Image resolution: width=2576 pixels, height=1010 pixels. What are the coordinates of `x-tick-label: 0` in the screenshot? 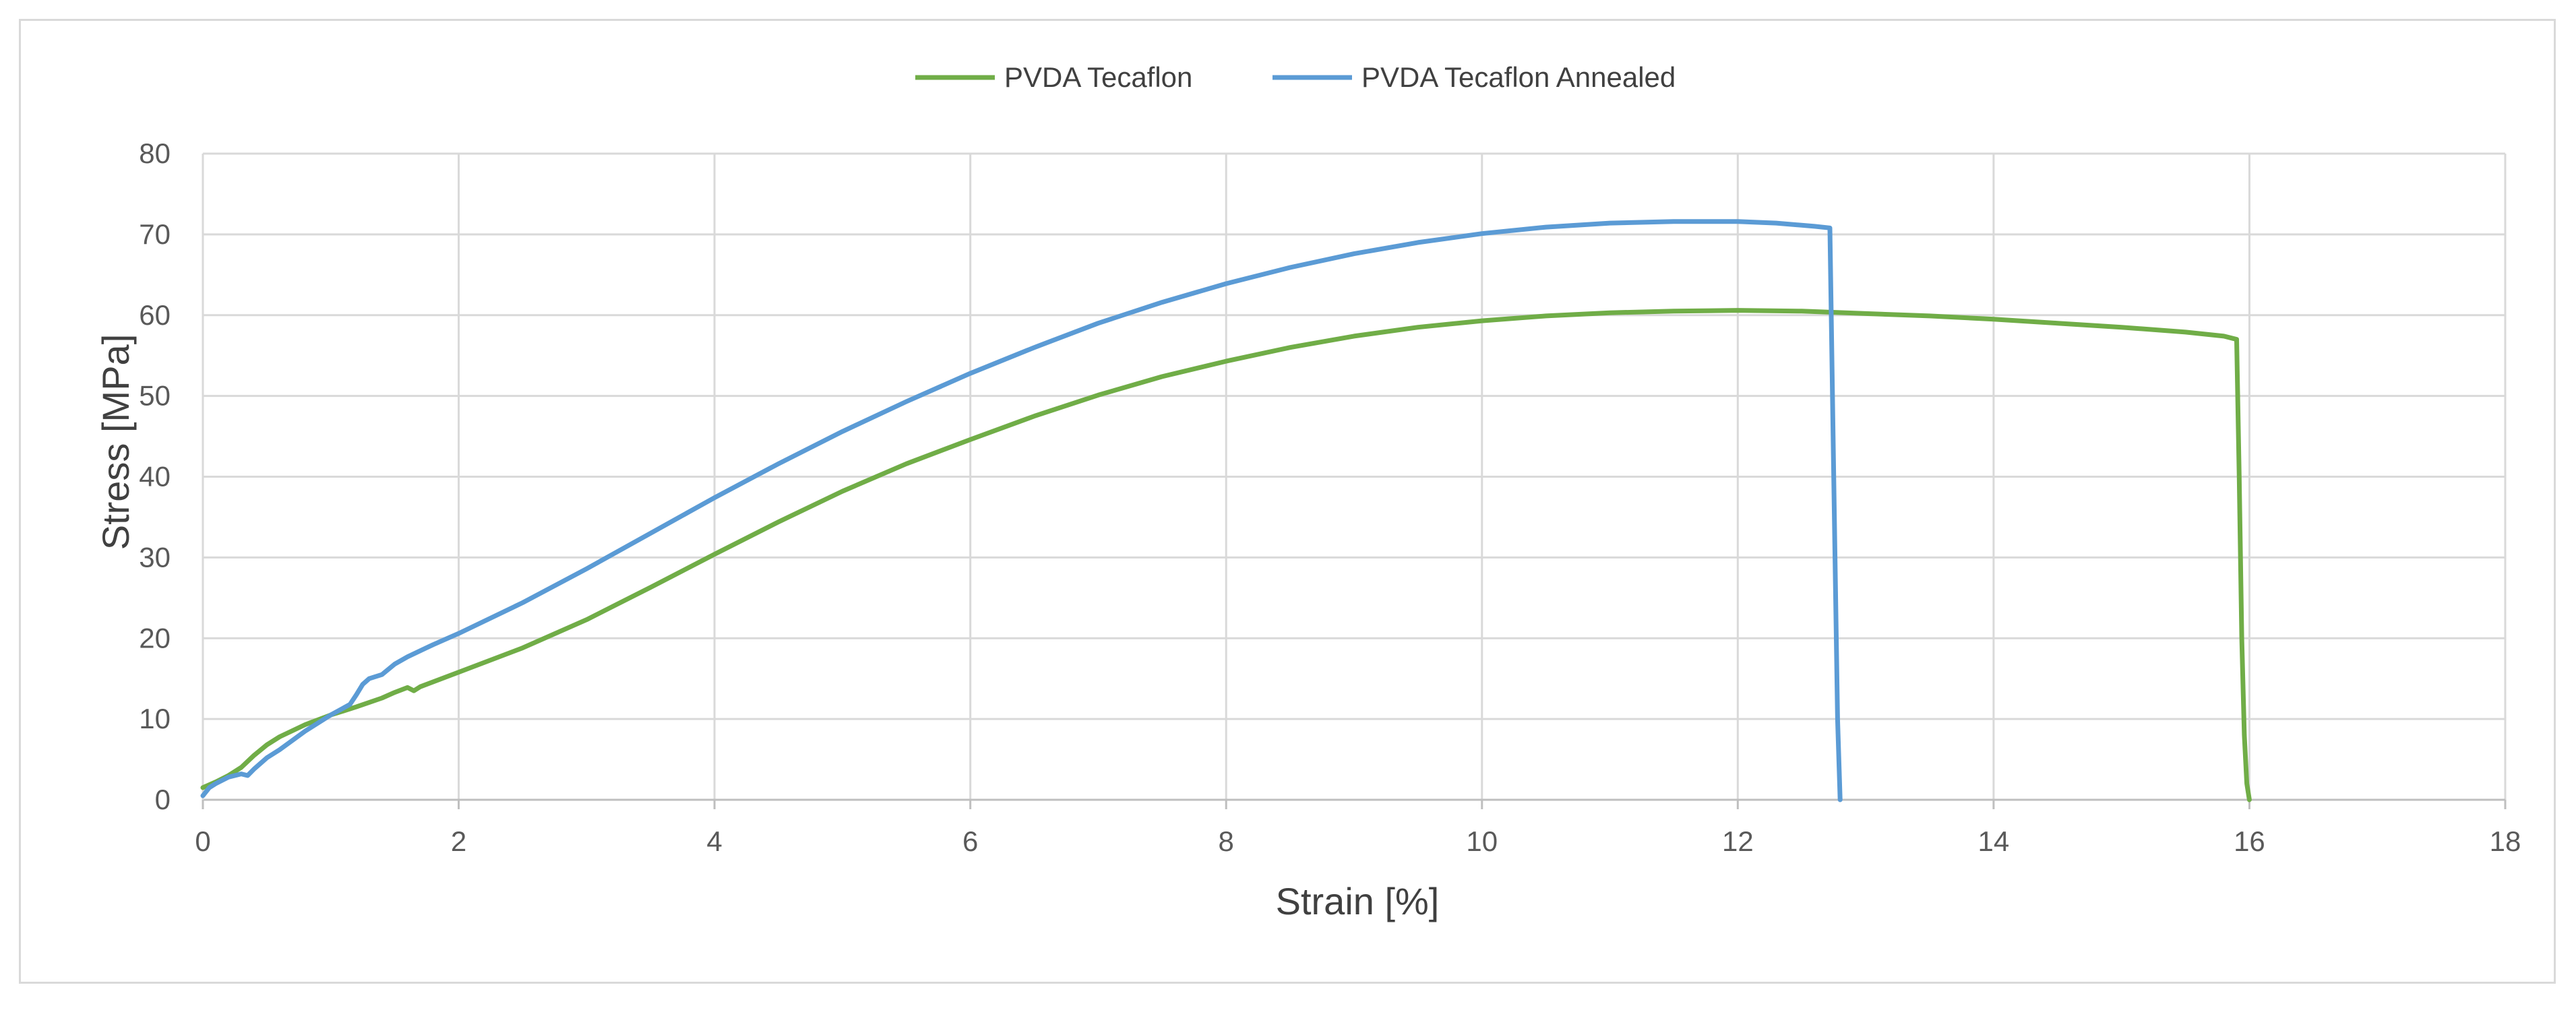 It's located at (202, 841).